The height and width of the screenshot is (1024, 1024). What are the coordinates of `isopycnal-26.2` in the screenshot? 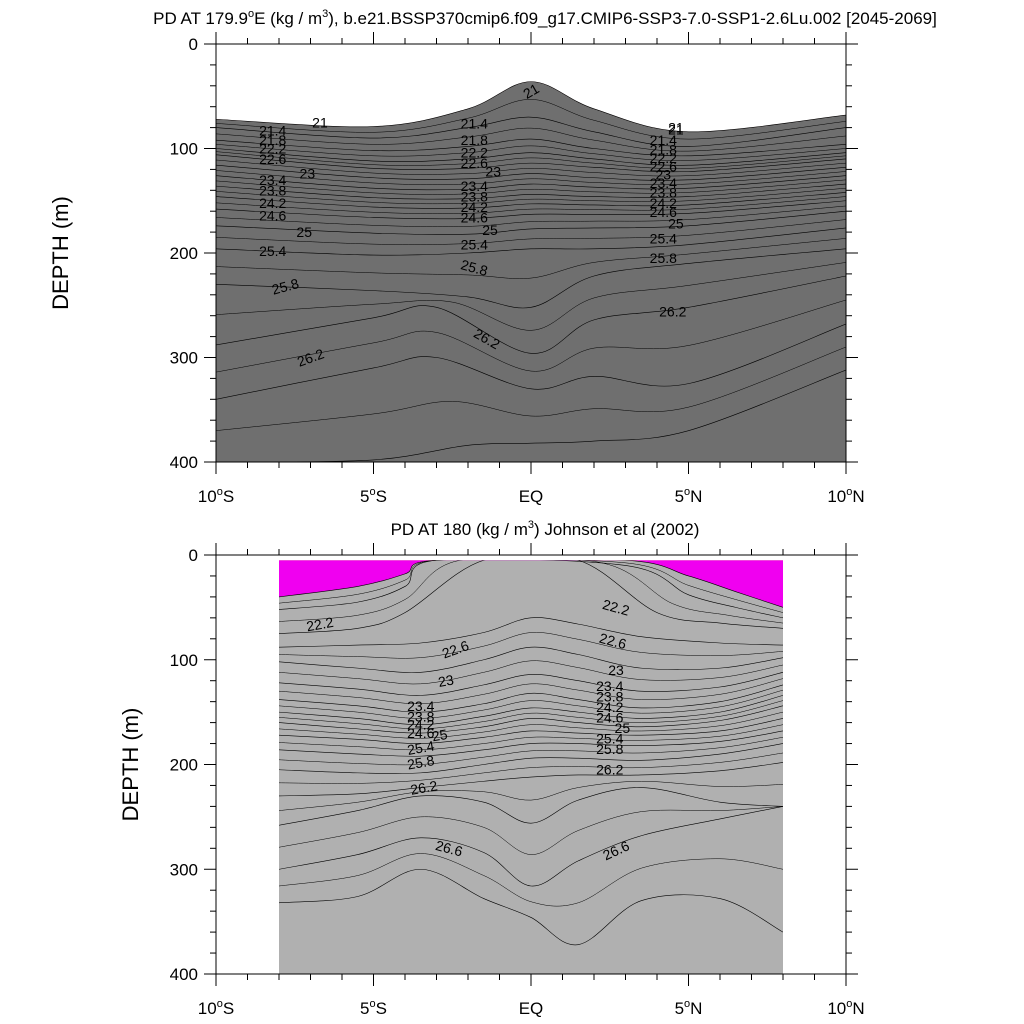 It's located at (531, 314).